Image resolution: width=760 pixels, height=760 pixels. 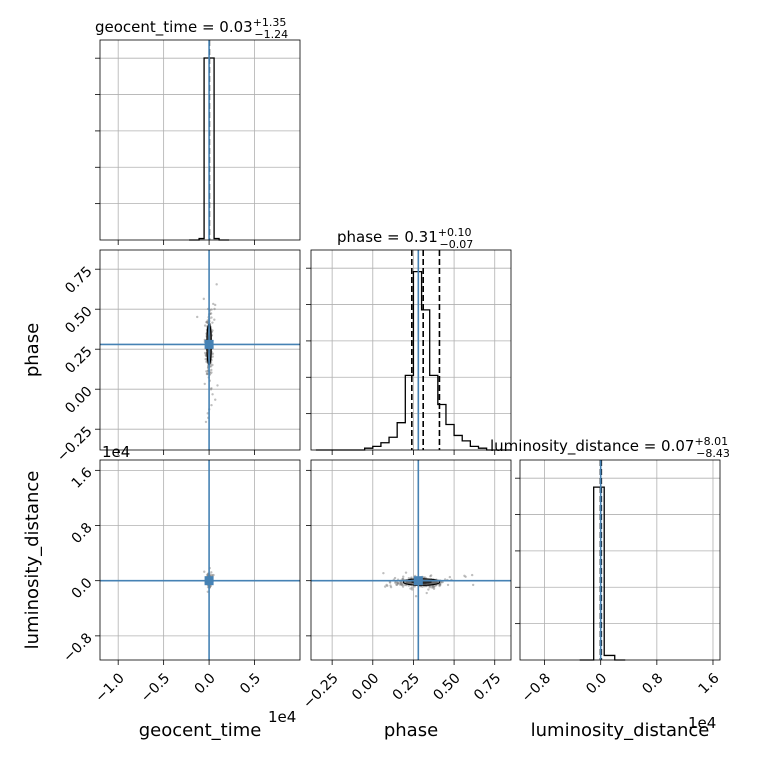 What do you see at coordinates (200, 350) in the screenshot?
I see `panel-1-0-frame` at bounding box center [200, 350].